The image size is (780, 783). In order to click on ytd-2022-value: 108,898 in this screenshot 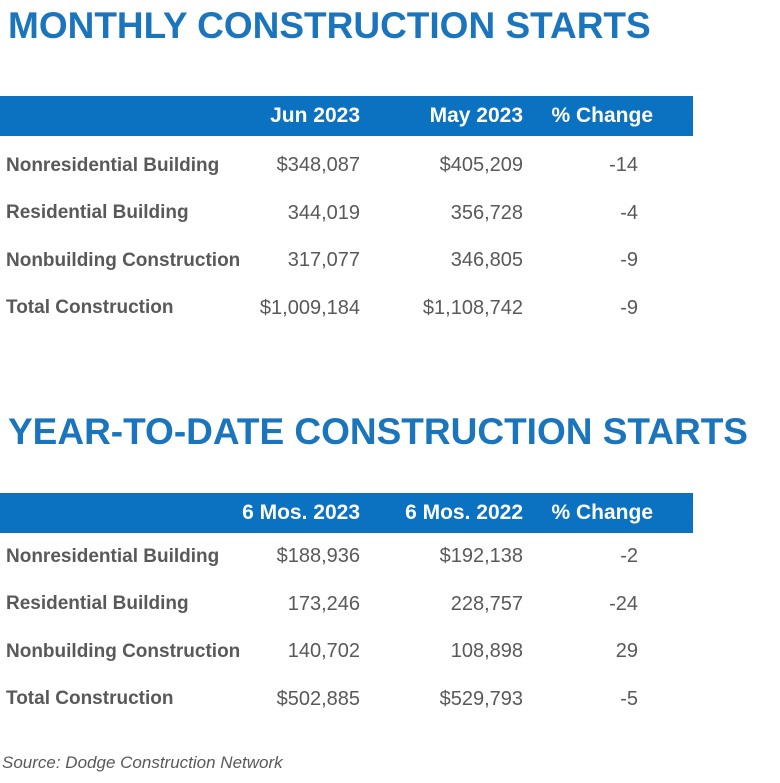, I will do `click(486, 651)`.